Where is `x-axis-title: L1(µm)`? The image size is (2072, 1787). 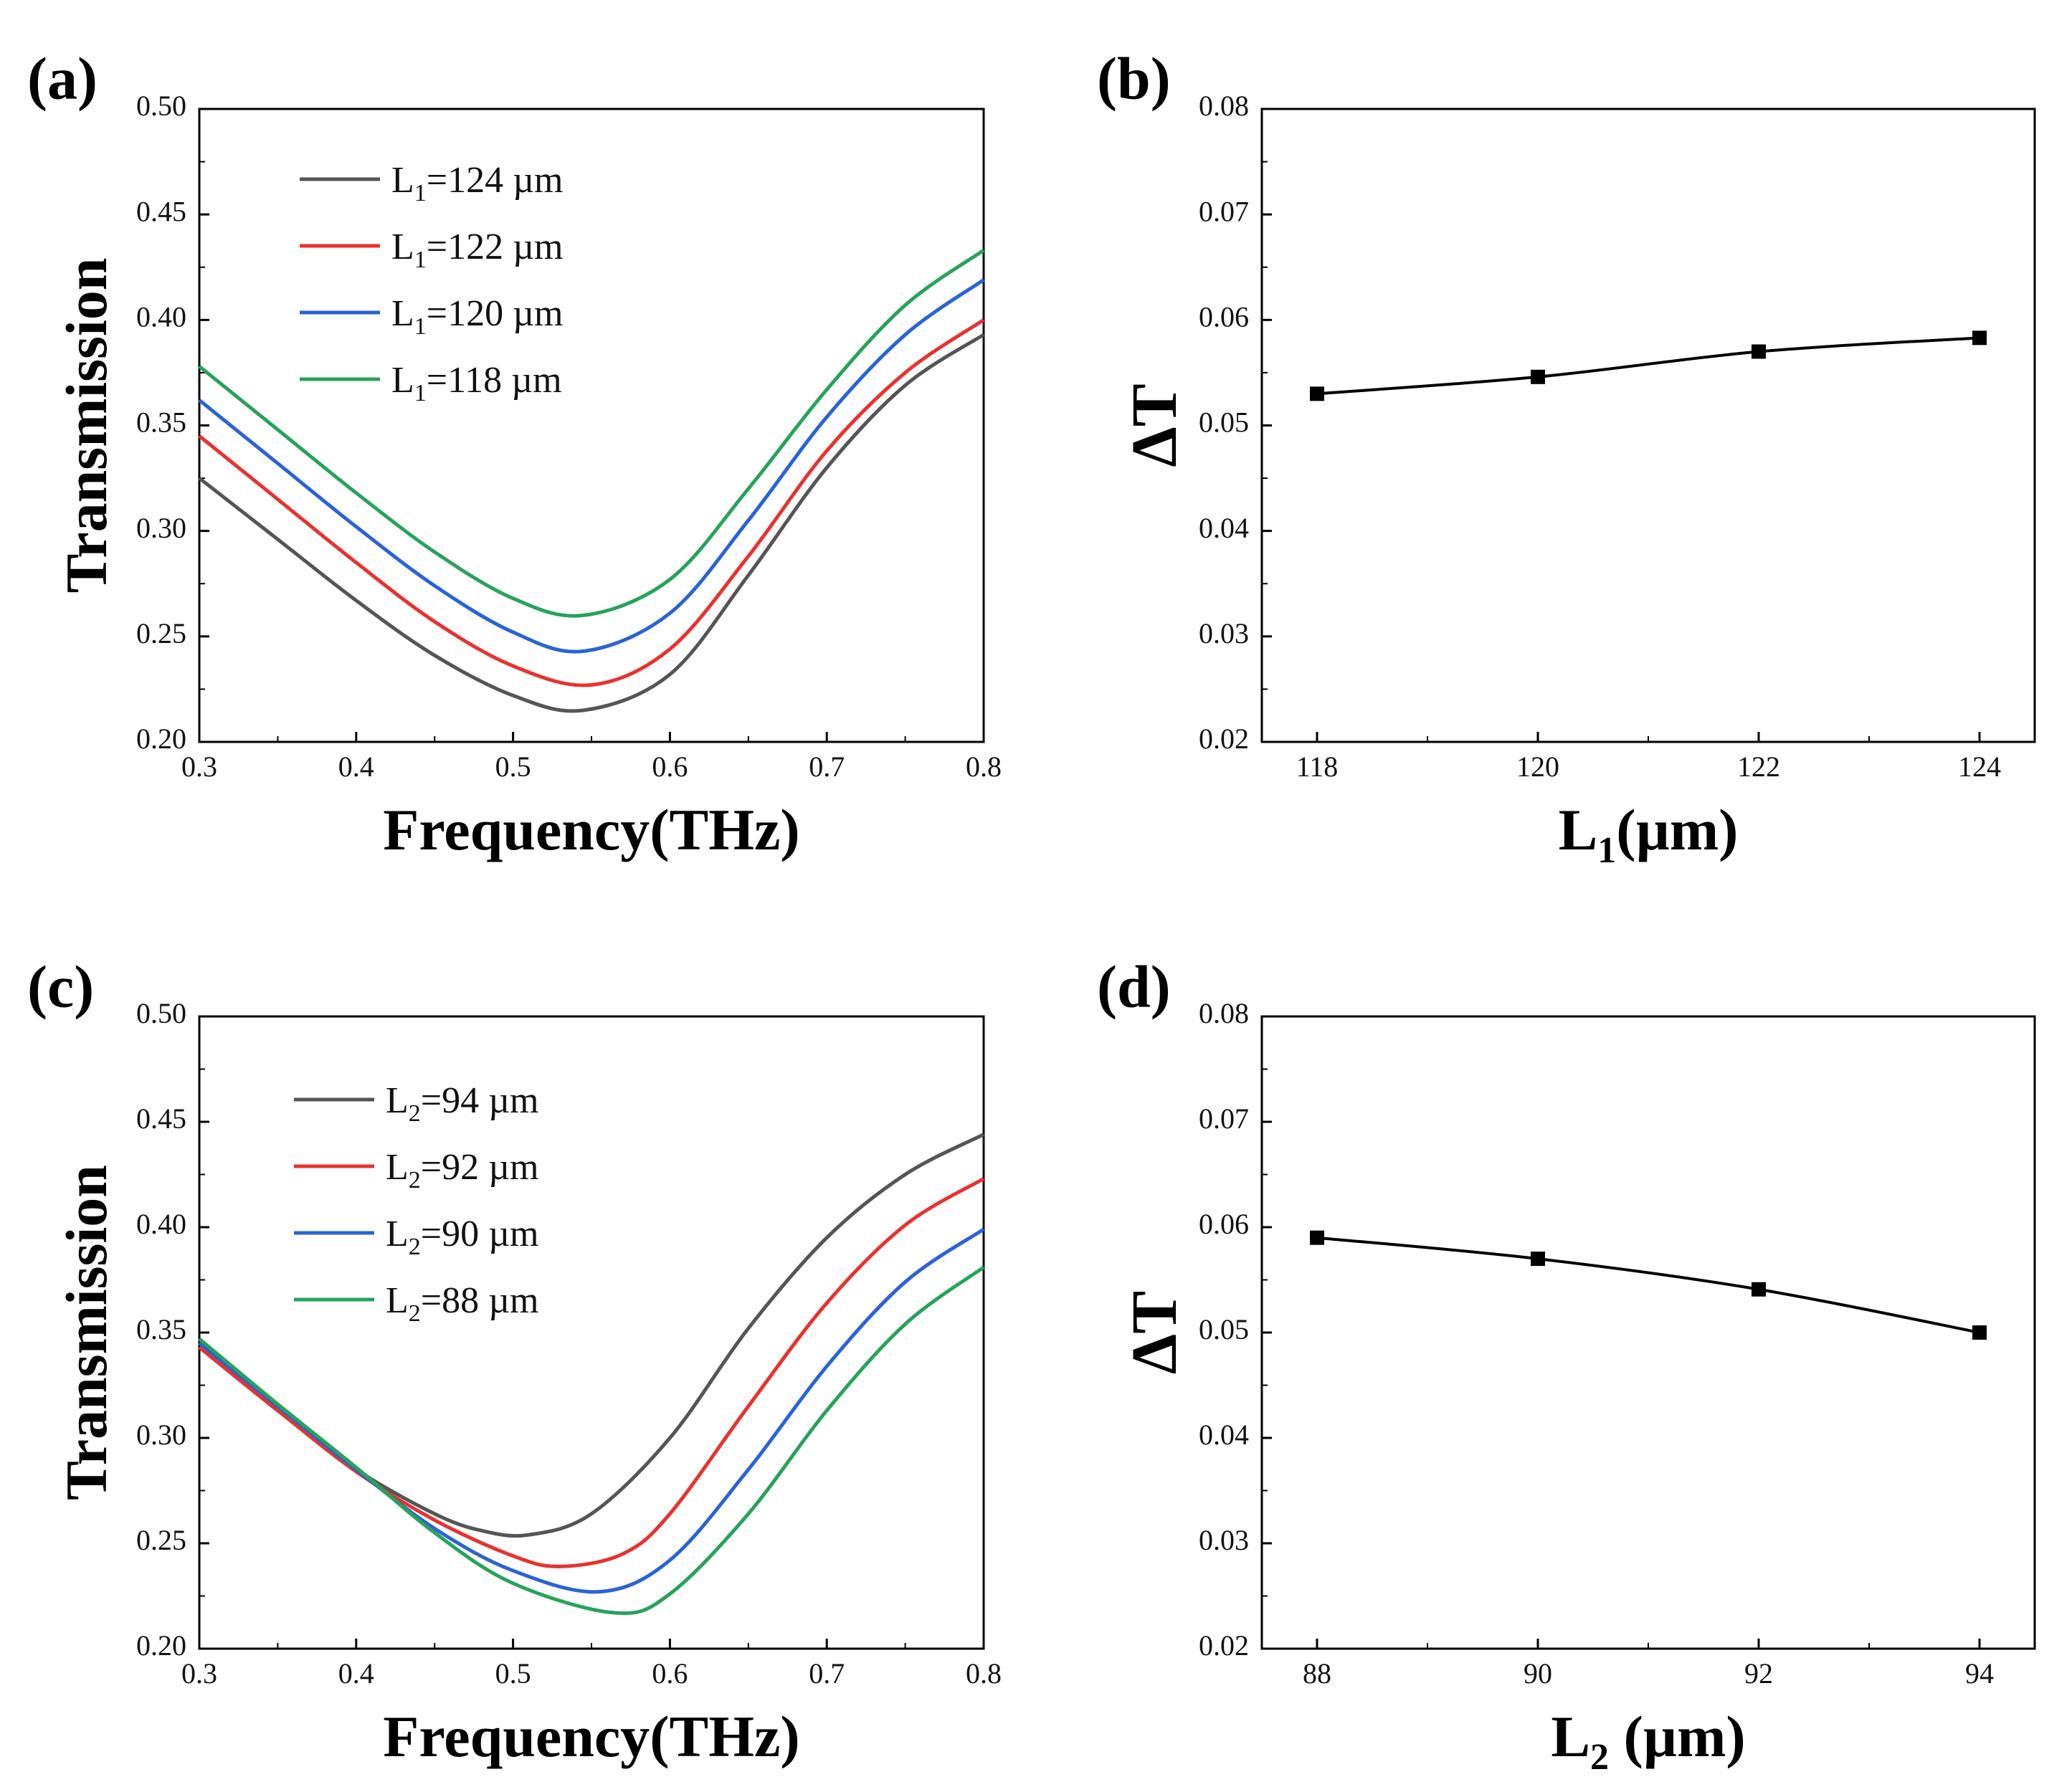
x-axis-title: L1(µm) is located at coordinates (1649, 834).